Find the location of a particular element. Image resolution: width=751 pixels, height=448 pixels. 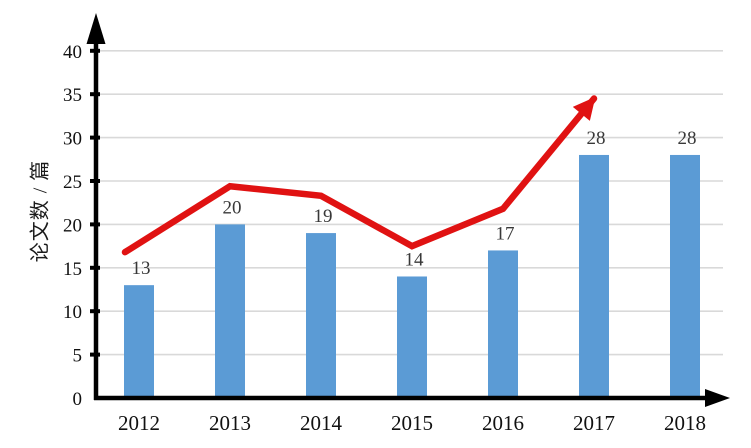

bar-2018 is located at coordinates (685, 276).